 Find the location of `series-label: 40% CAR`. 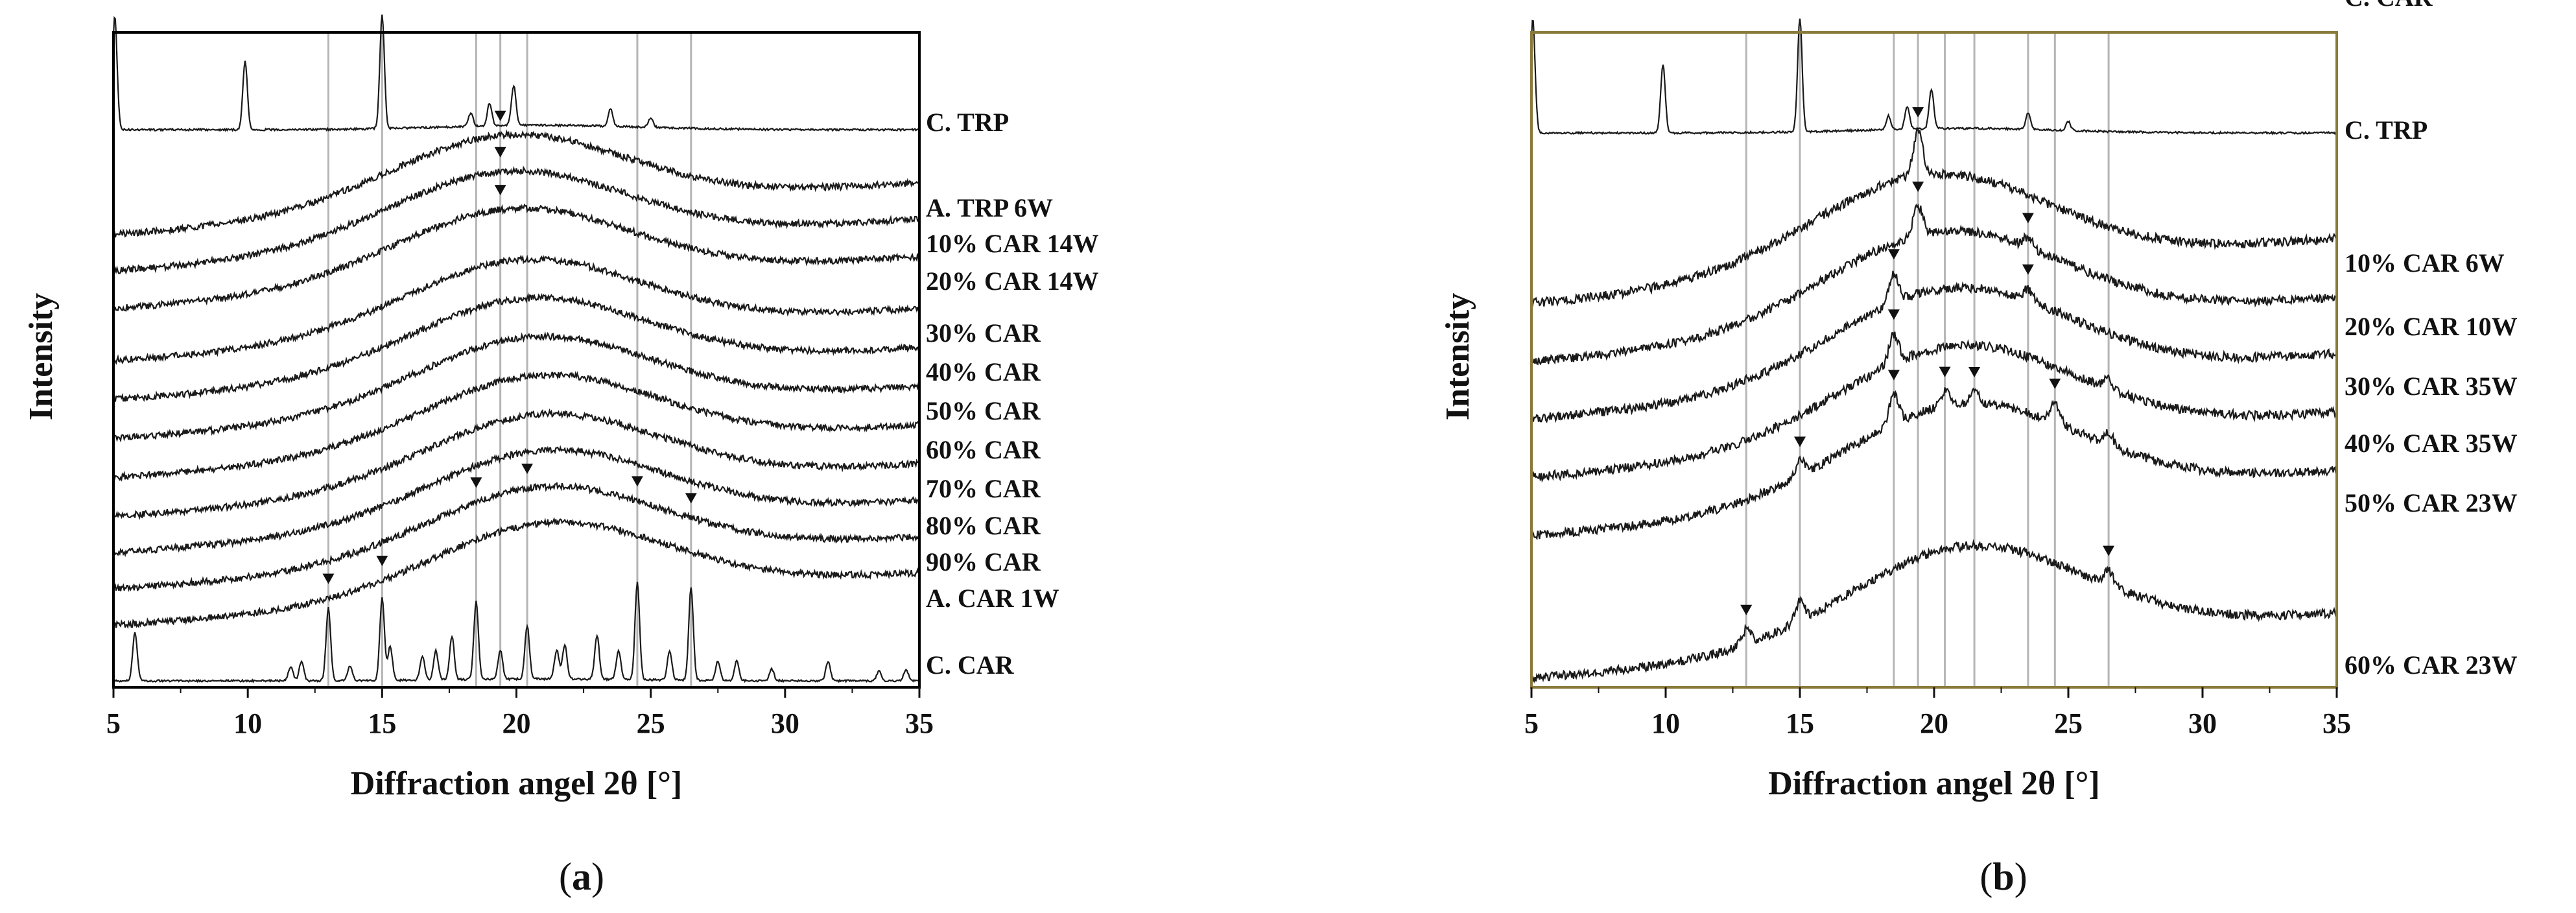

series-label: 40% CAR is located at coordinates (984, 372).